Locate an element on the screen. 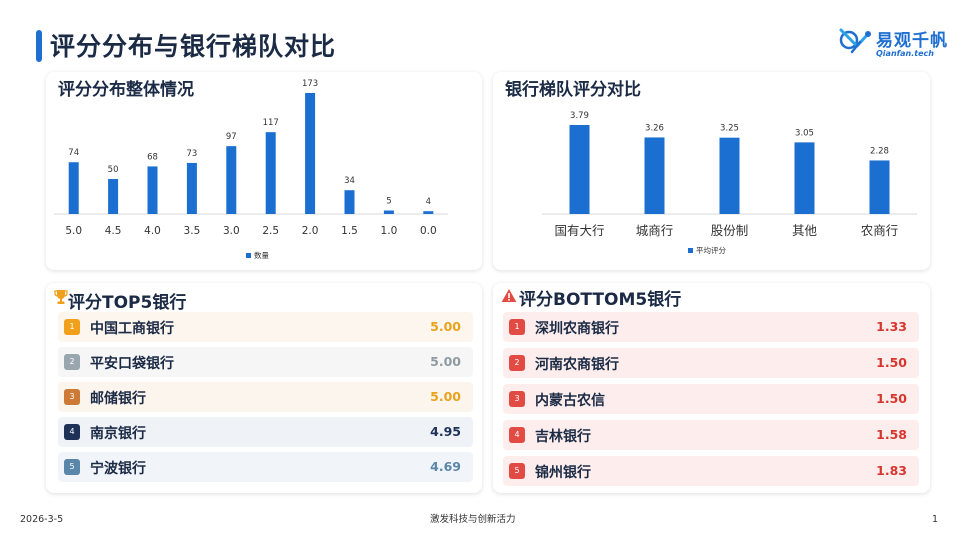  bank-score: 1.83 is located at coordinates (891, 470).